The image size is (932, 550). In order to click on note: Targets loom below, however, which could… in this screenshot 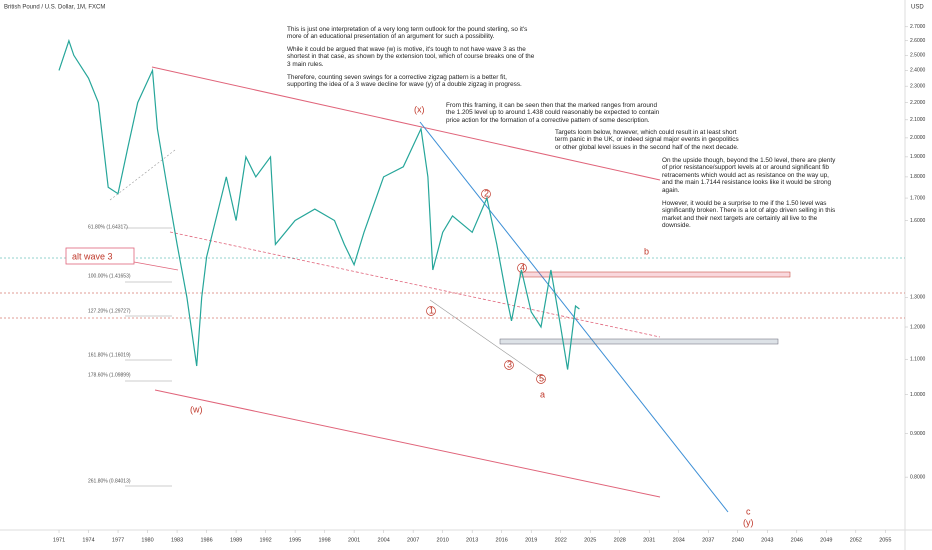, I will do `click(647, 140)`.